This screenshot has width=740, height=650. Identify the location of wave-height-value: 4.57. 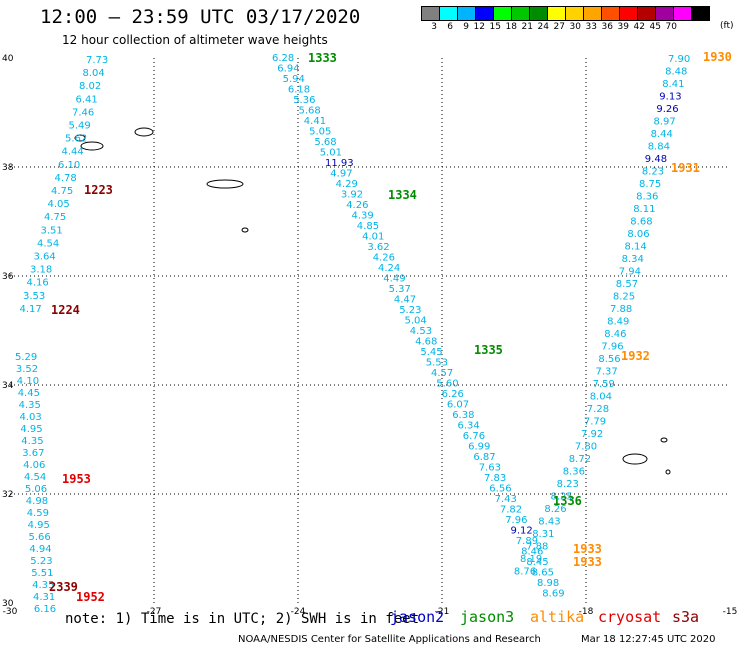
(442, 373).